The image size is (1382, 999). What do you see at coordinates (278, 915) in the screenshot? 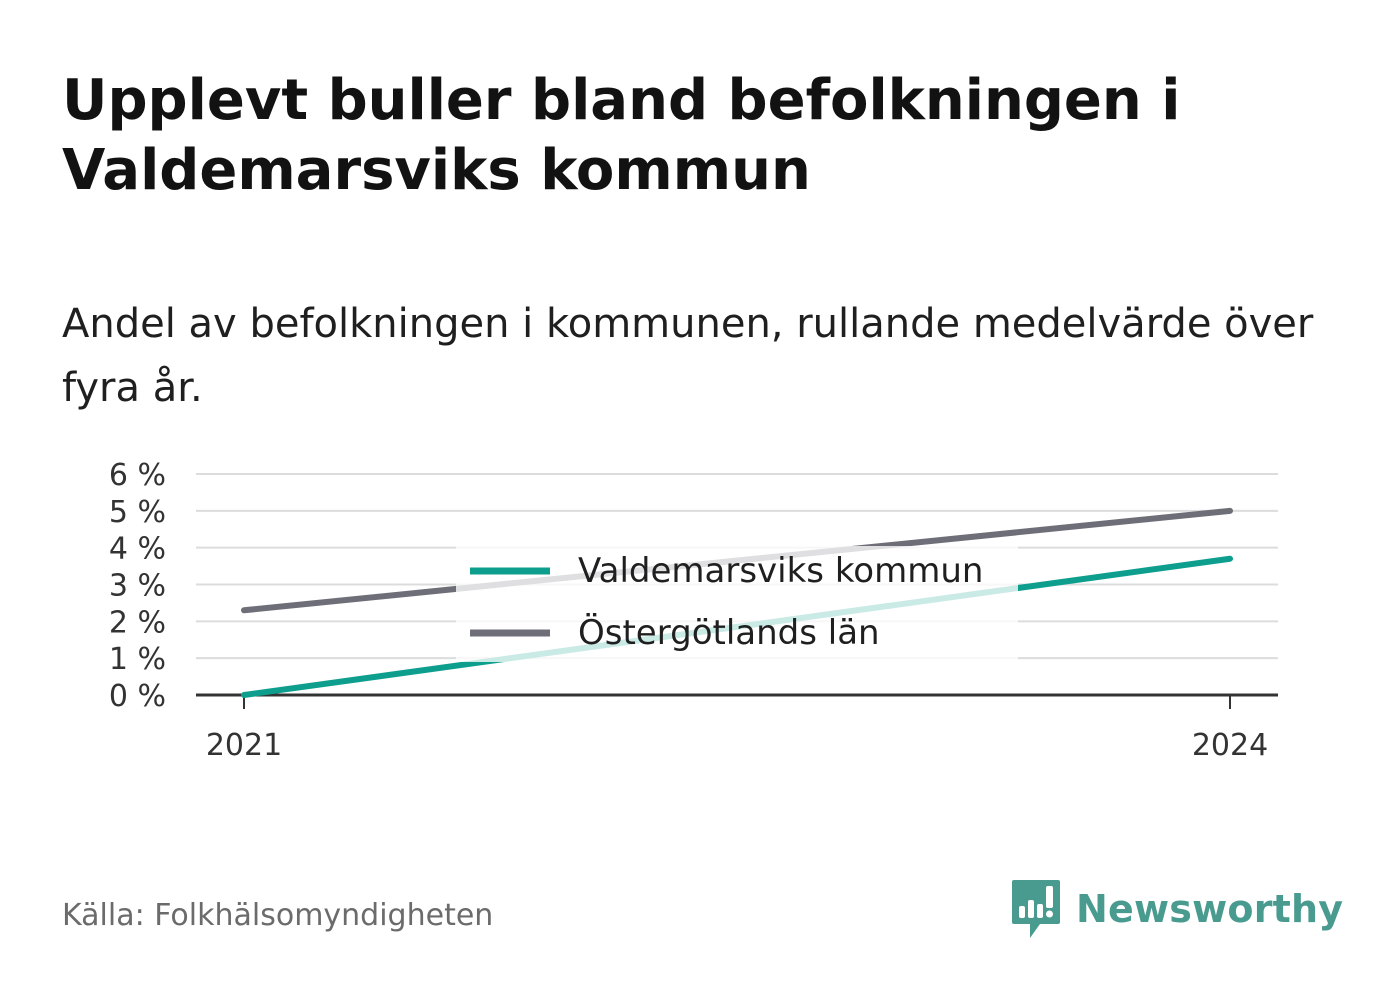
I see `source-note: Källa: Folkhälsomyndigheten` at bounding box center [278, 915].